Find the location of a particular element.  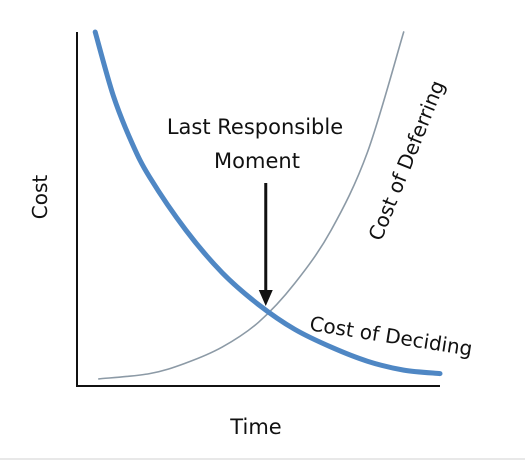

series-label-cost-of-deferring: Cost of Deferring is located at coordinates (406, 160).